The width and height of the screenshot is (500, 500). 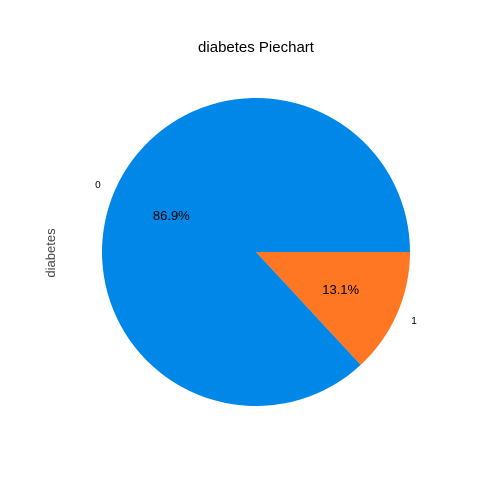 I want to click on slice-category-label: 1, so click(x=414, y=321).